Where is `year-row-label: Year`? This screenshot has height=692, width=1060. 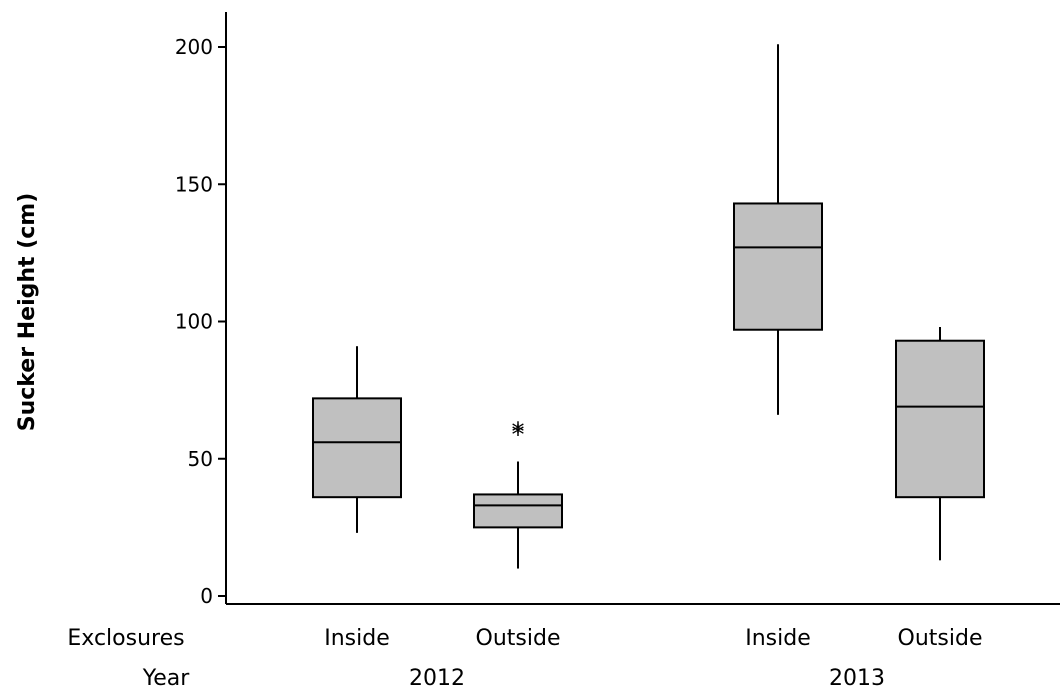 year-row-label: Year is located at coordinates (166, 678).